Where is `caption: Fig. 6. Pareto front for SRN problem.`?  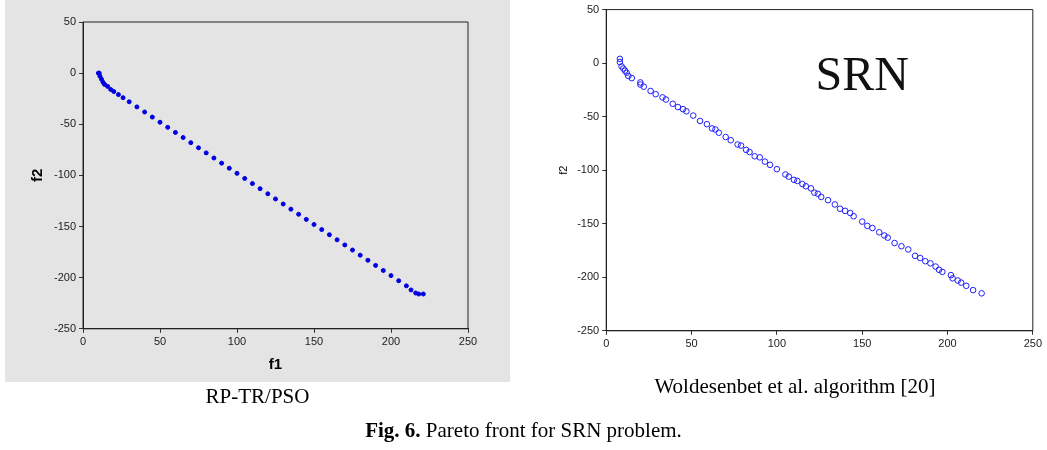
caption: Fig. 6. Pareto front for SRN problem. is located at coordinates (523, 430).